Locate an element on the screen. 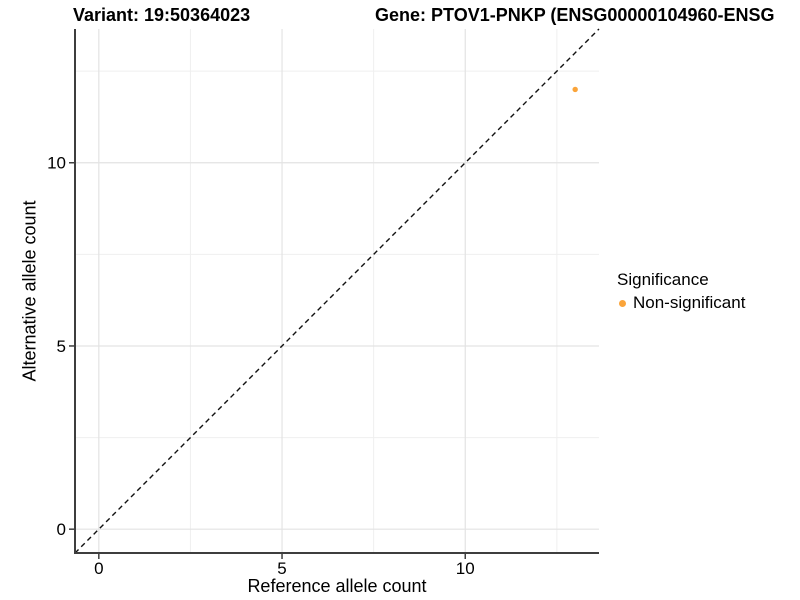 This screenshot has width=800, height=600. legend-title: Significance is located at coordinates (663, 279).